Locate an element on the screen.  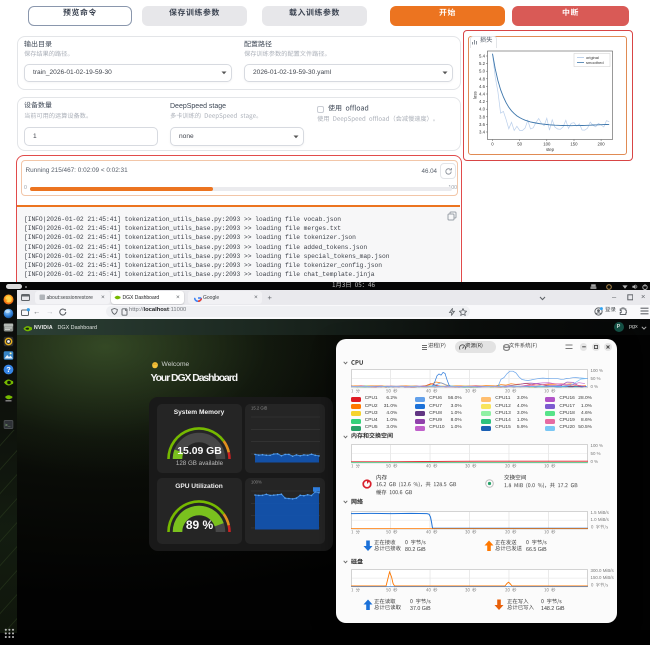
svg-text: 150 is located at coordinates (574, 144).